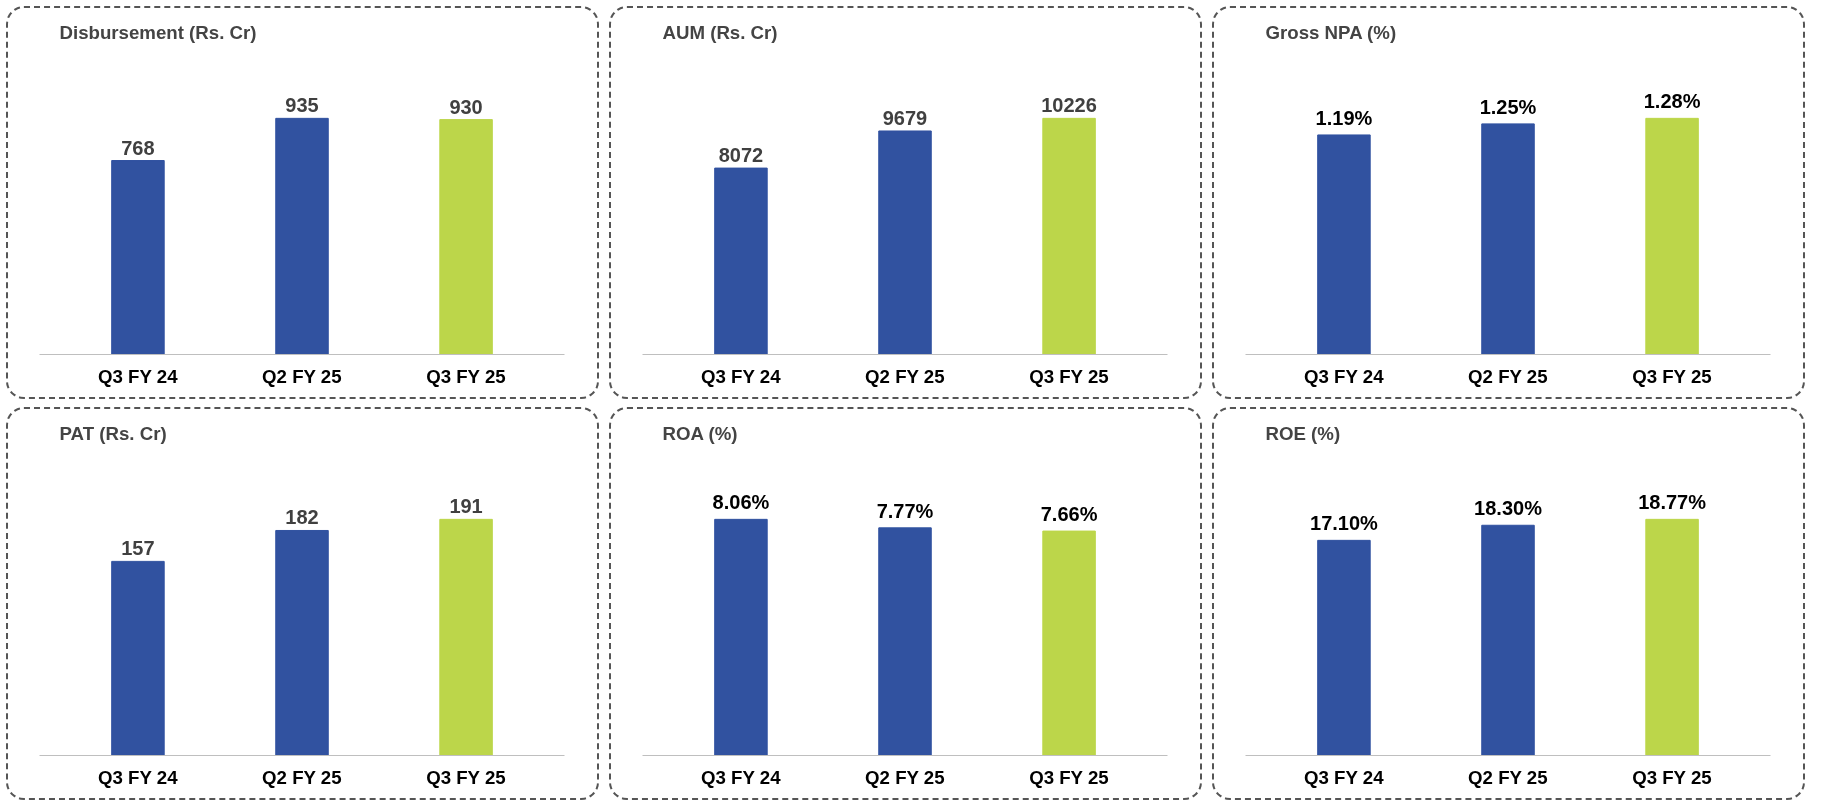 Image resolution: width=1821 pixels, height=809 pixels. What do you see at coordinates (700, 433) in the screenshot?
I see `chart-title: ROA (%)` at bounding box center [700, 433].